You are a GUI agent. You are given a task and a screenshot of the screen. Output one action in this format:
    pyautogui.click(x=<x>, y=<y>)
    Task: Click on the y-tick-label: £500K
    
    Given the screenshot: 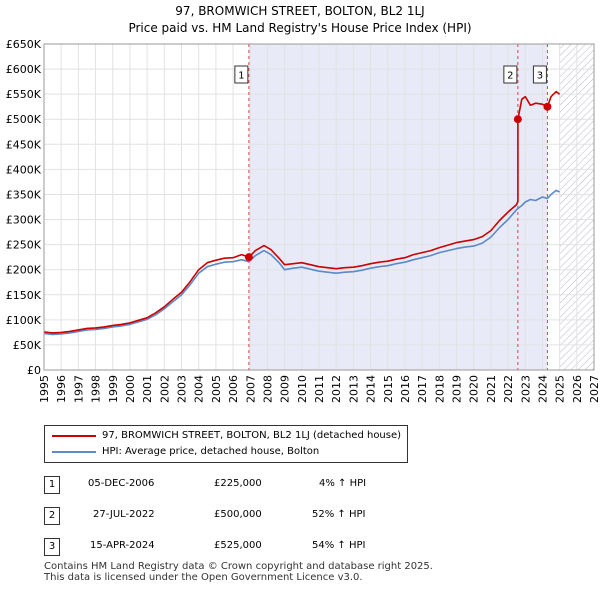 What is the action you would take?
    pyautogui.click(x=24, y=119)
    